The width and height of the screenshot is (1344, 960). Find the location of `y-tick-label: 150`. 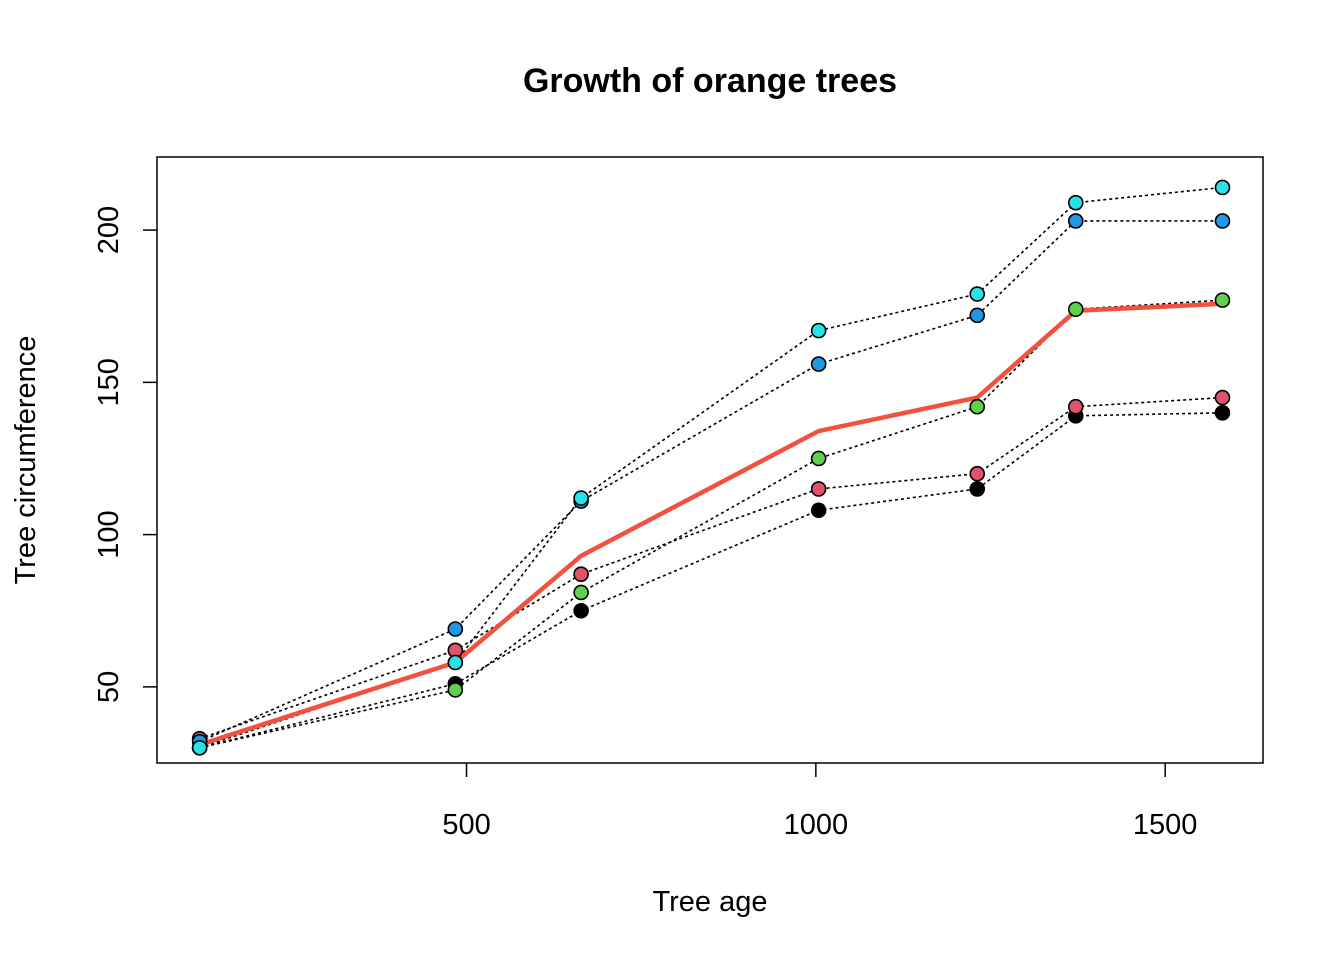

y-tick-label: 150 is located at coordinates (109, 382).